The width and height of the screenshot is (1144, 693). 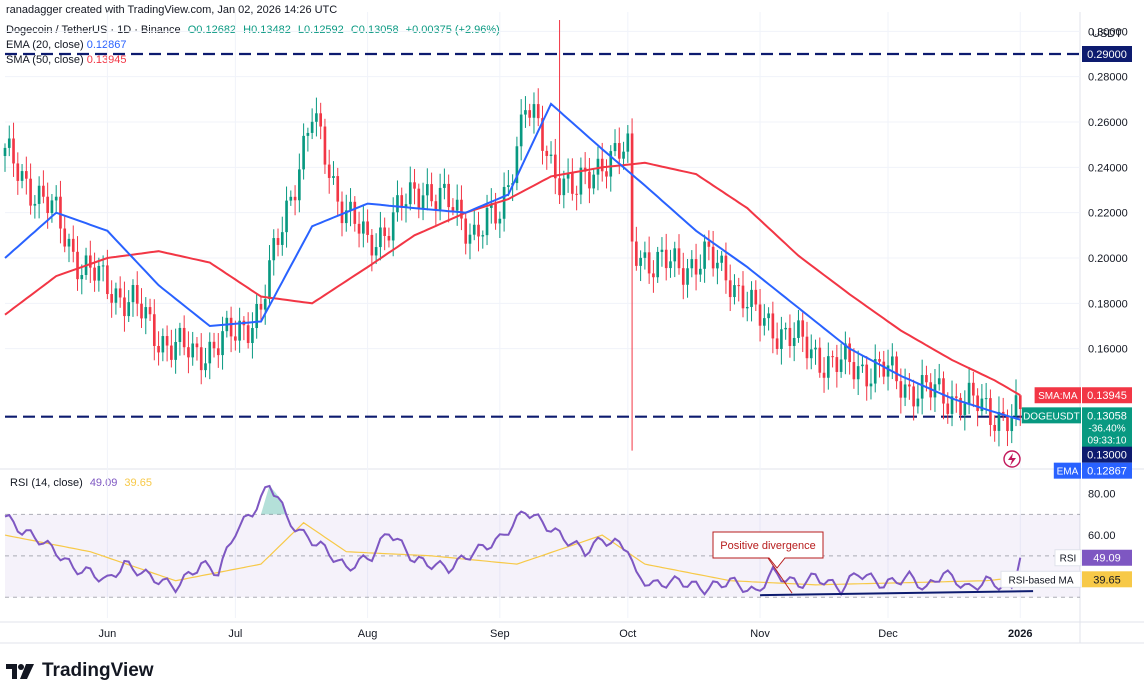 I want to click on time-tick-label: Sep, so click(x=500, y=634).